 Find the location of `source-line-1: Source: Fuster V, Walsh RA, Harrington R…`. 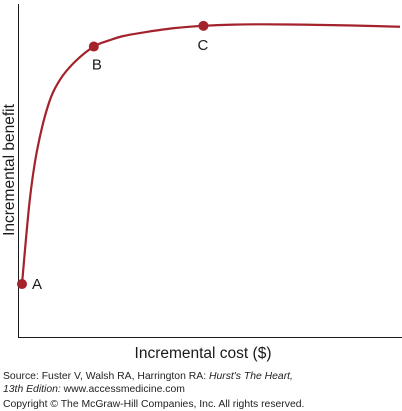

source-line-1: Source: Fuster V, Walsh RA, Harrington R… is located at coordinates (148, 376).